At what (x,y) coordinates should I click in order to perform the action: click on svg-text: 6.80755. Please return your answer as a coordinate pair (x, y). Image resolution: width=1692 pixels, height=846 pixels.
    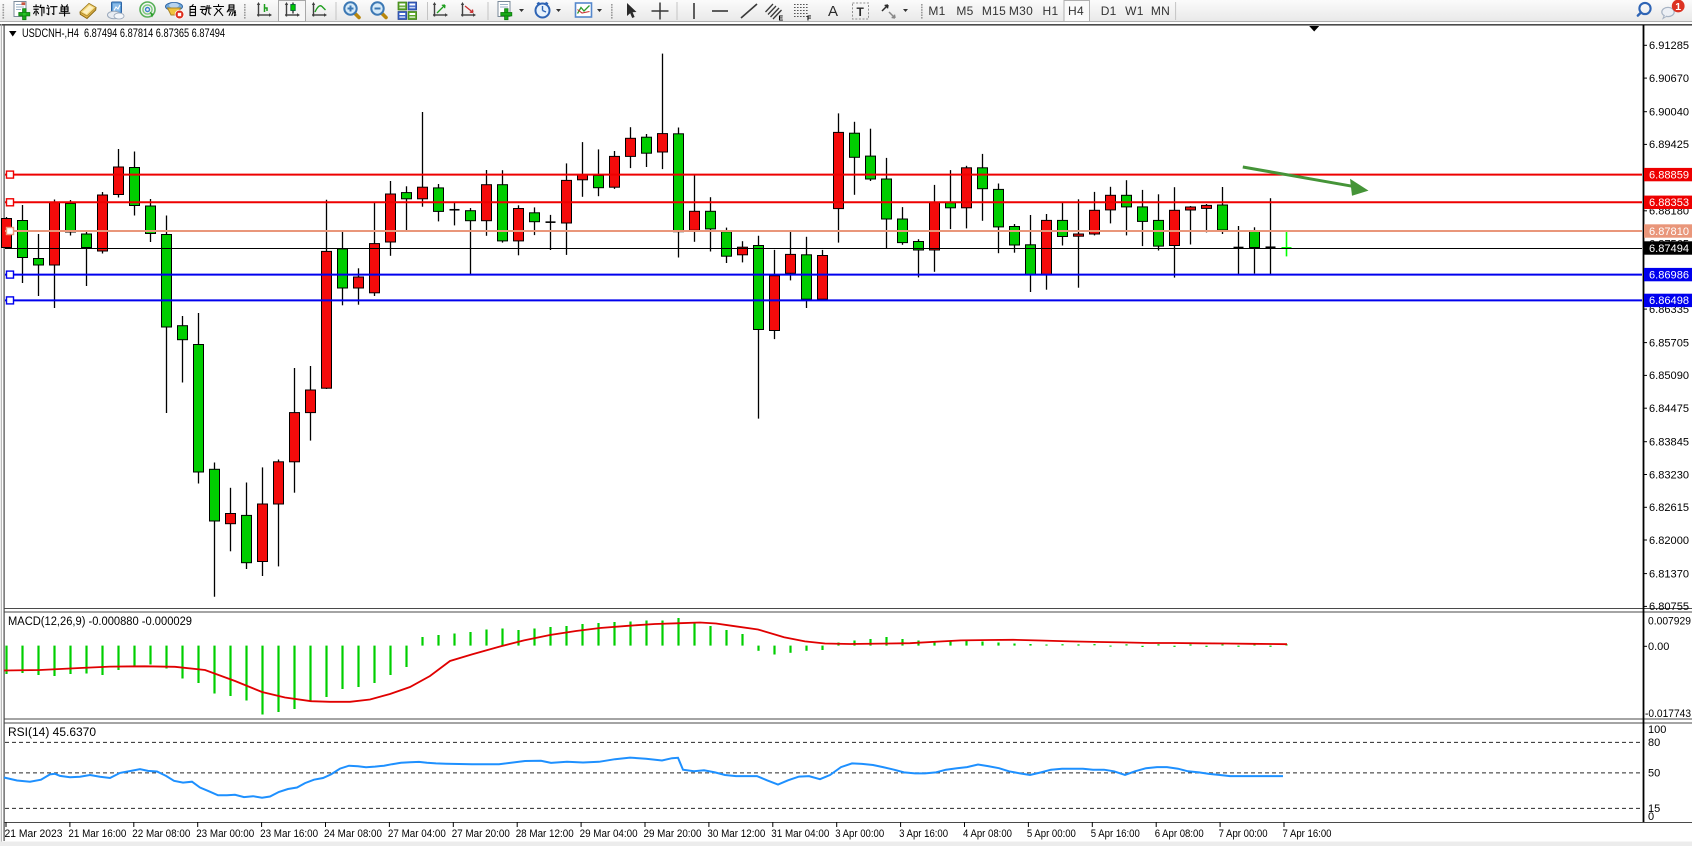
    Looking at the image, I should click on (1669, 607).